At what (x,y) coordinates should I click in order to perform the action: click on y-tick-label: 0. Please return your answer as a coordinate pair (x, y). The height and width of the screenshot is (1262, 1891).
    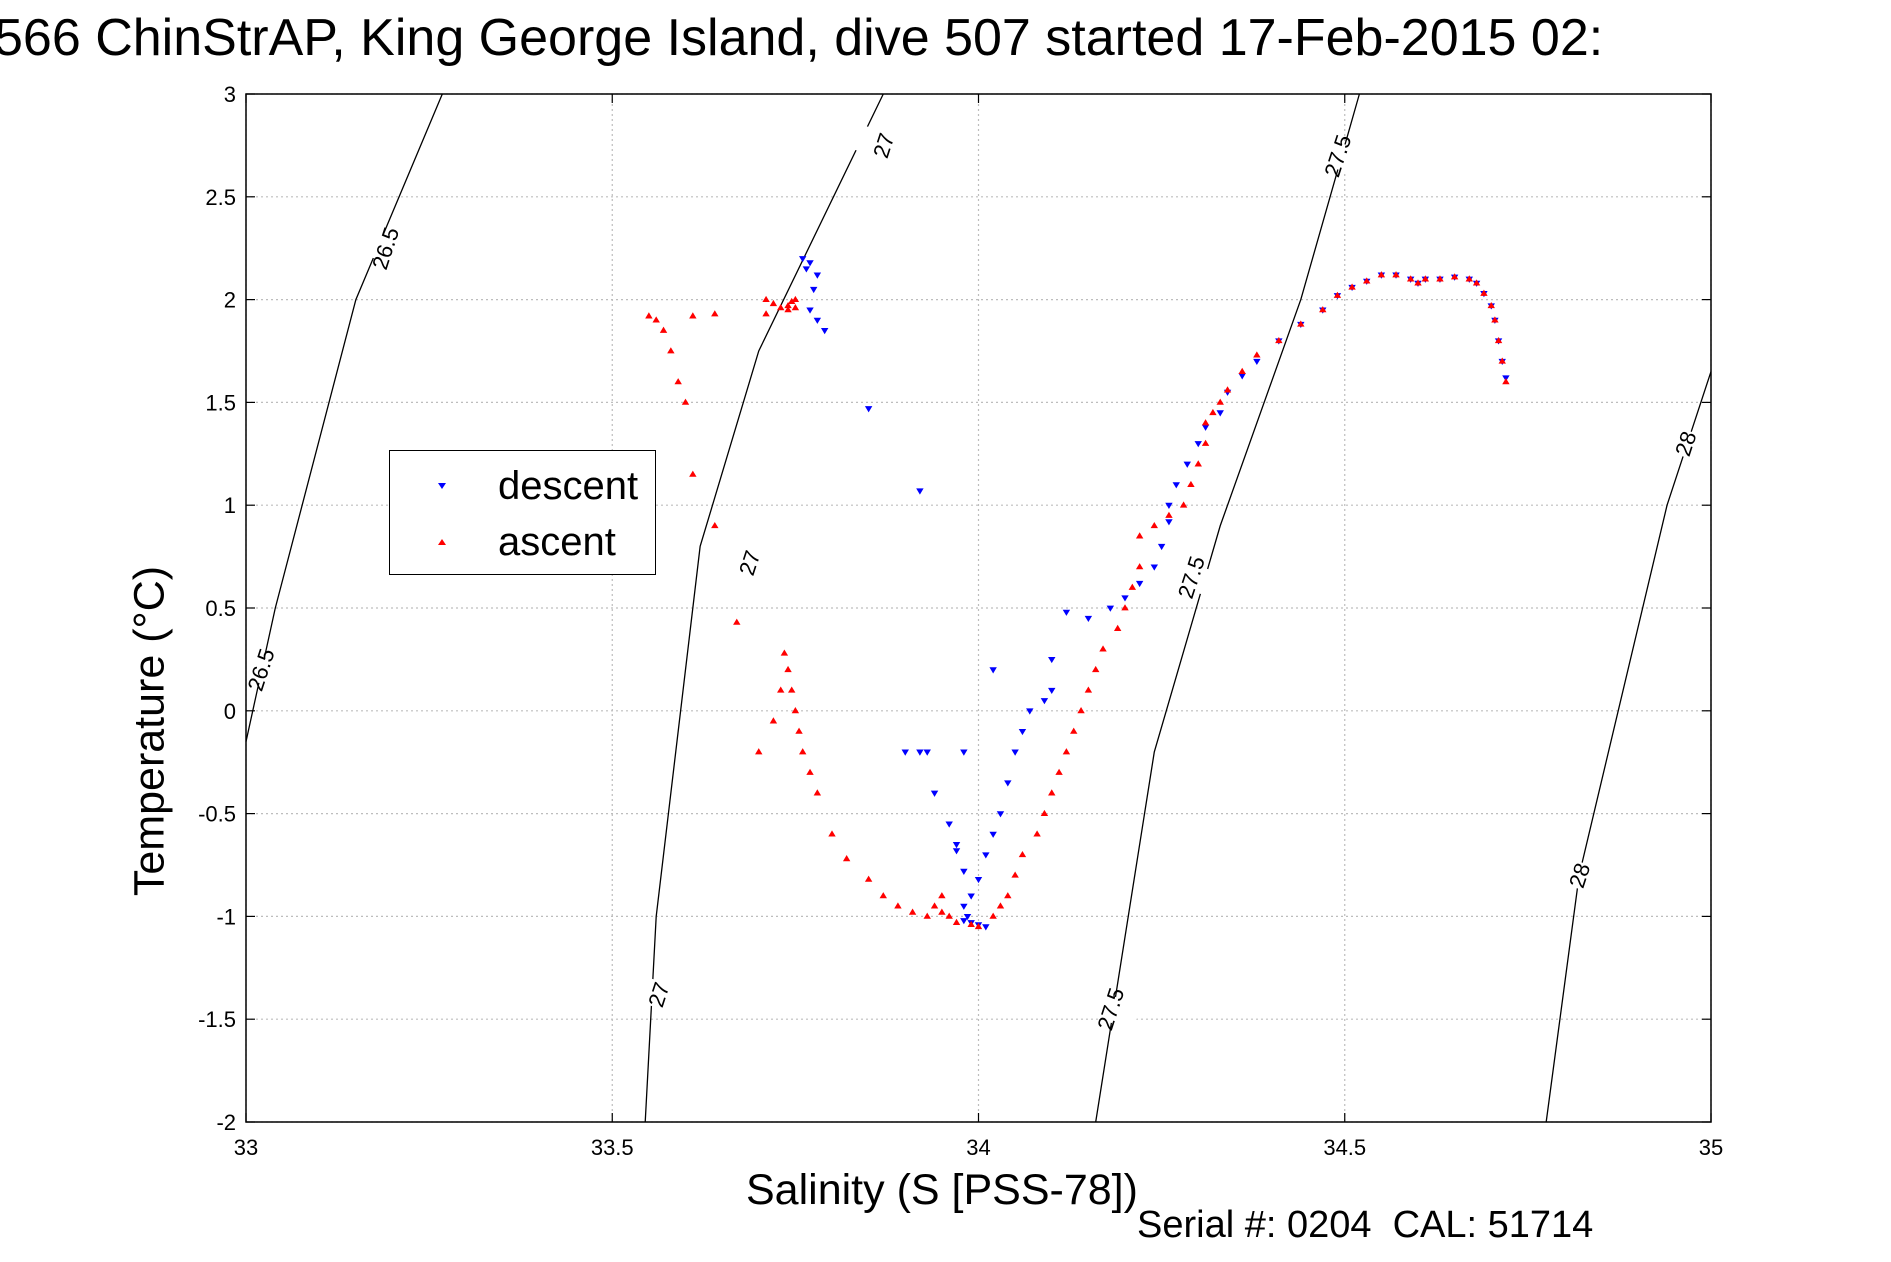
    Looking at the image, I should click on (230, 711).